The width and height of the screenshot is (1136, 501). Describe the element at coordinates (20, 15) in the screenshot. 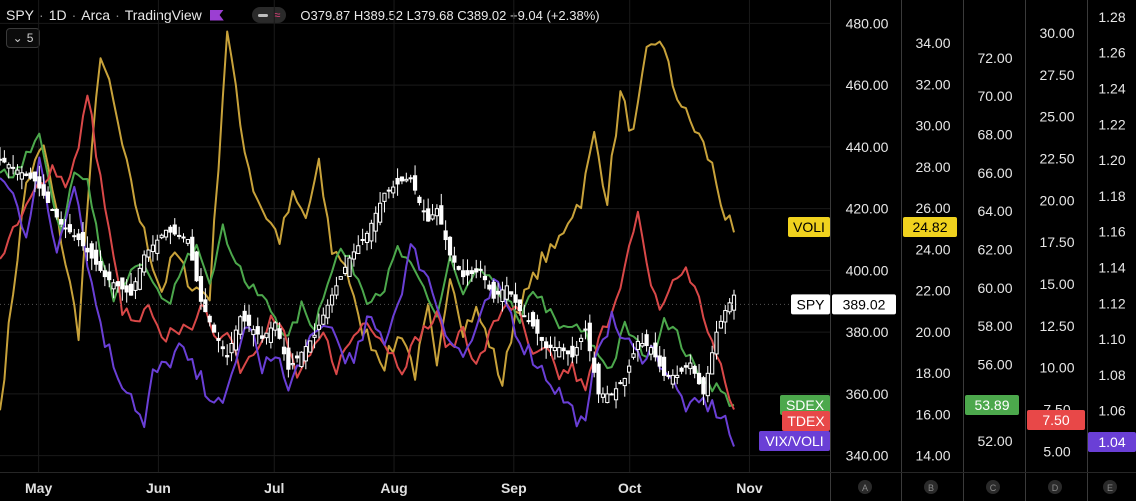

I see `symbol-label: SPY` at that location.